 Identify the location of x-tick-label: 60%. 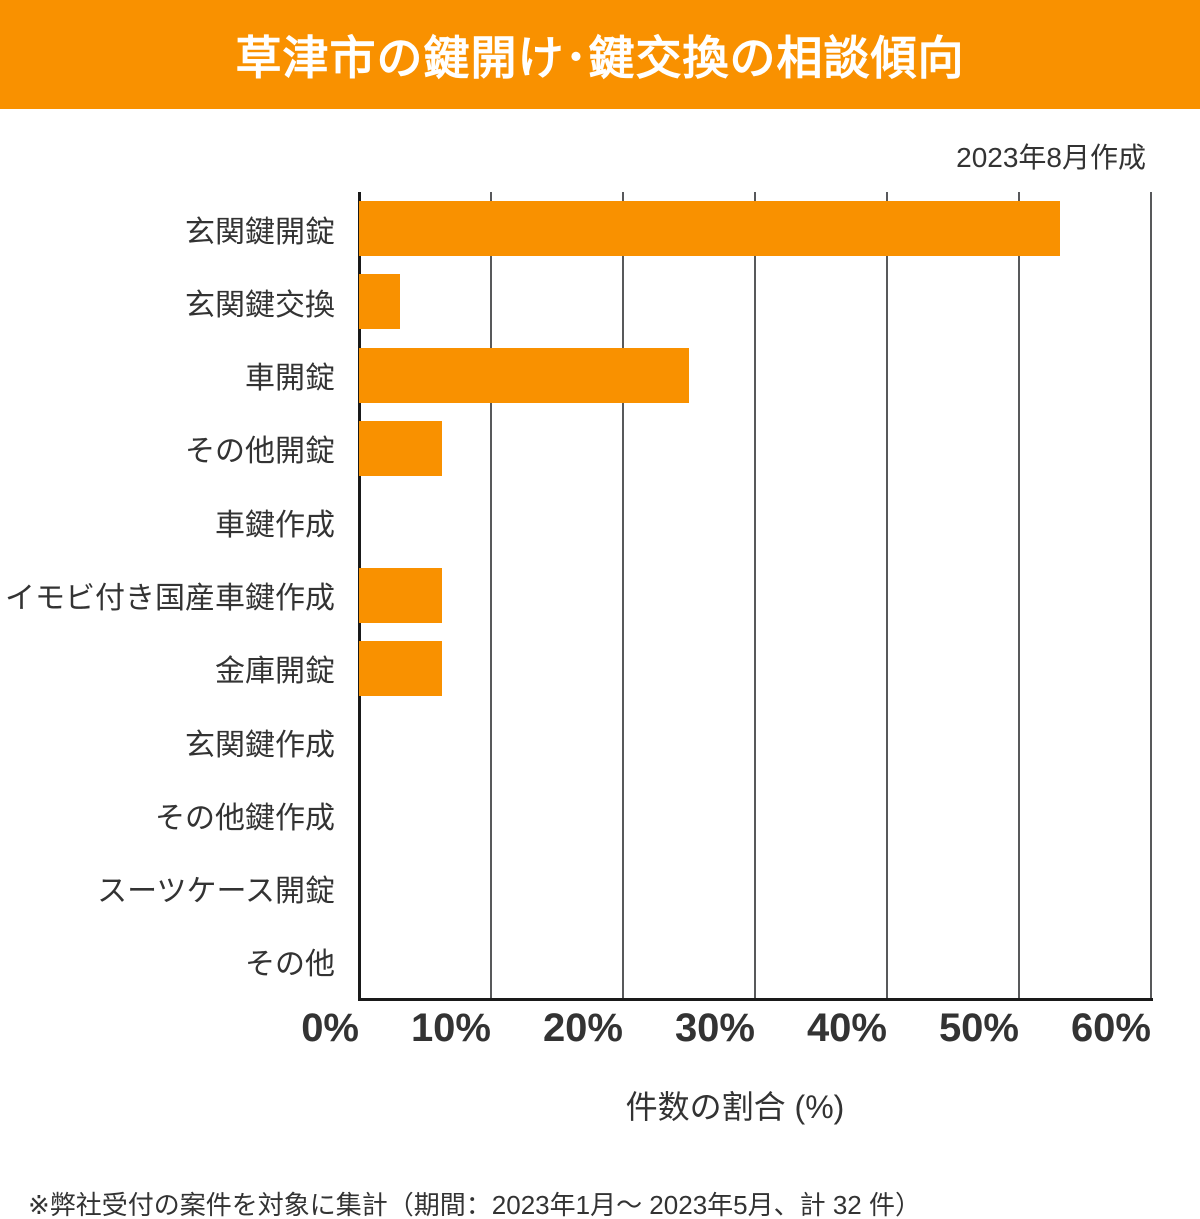
(1110, 1028).